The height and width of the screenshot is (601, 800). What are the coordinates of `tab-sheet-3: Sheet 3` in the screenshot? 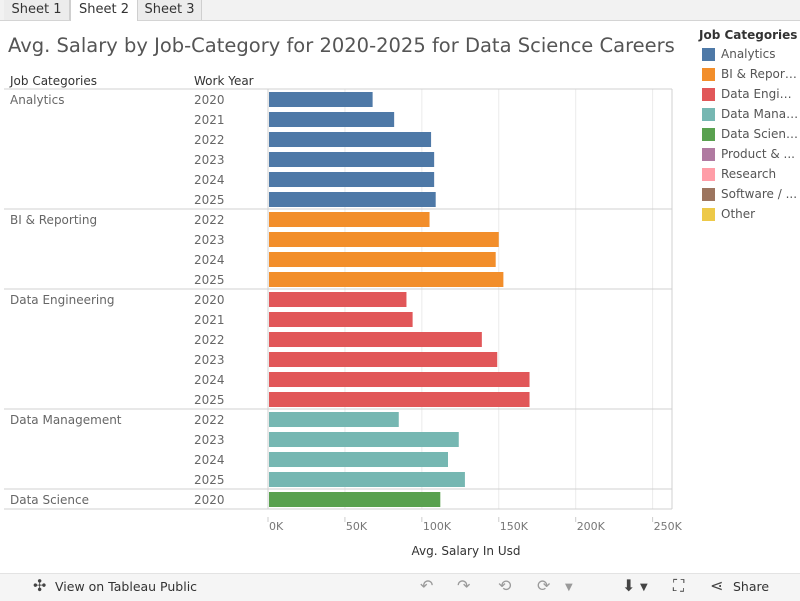 It's located at (170, 10).